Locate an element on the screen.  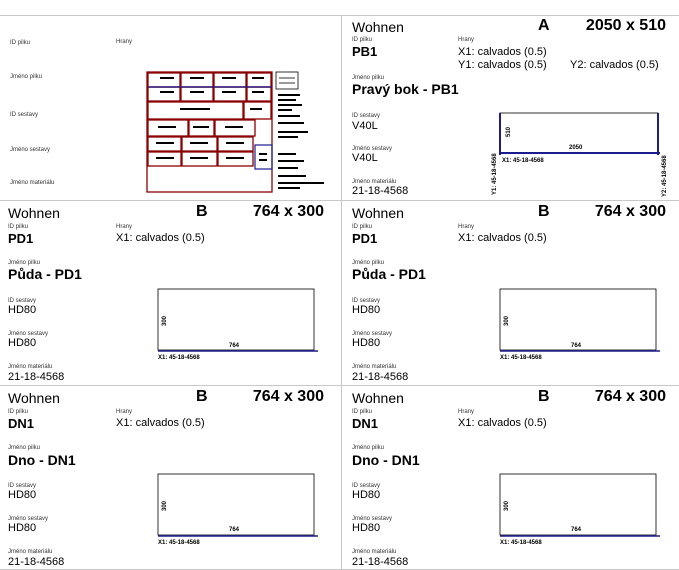
edge-y1: Y1: calvados (0.5) is located at coordinates (502, 65).